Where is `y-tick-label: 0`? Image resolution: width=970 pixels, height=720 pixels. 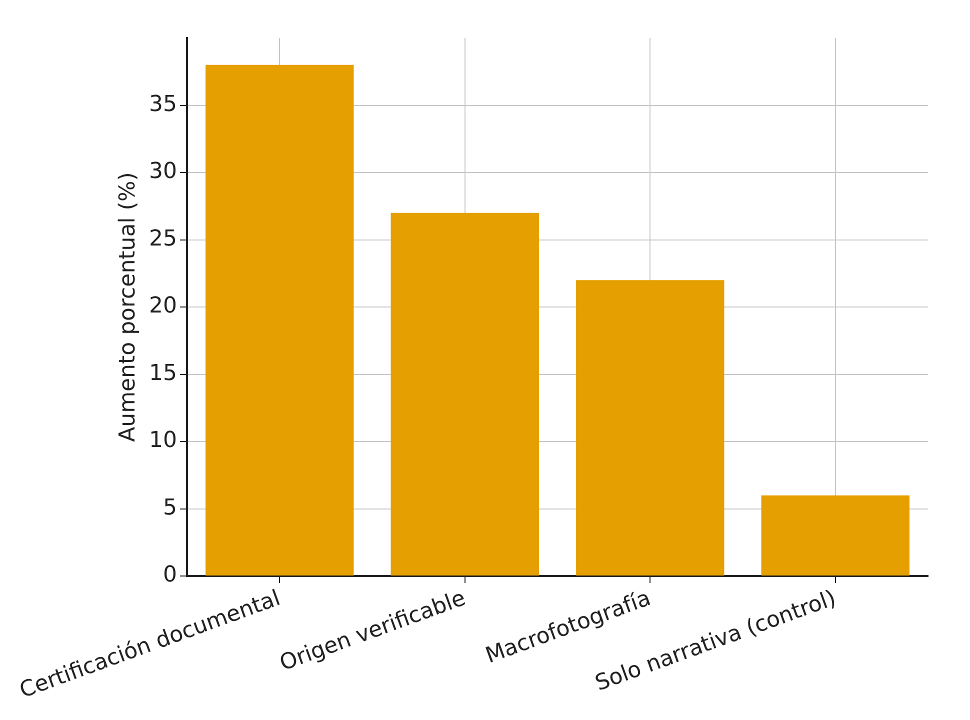
y-tick-label: 0 is located at coordinates (170, 575).